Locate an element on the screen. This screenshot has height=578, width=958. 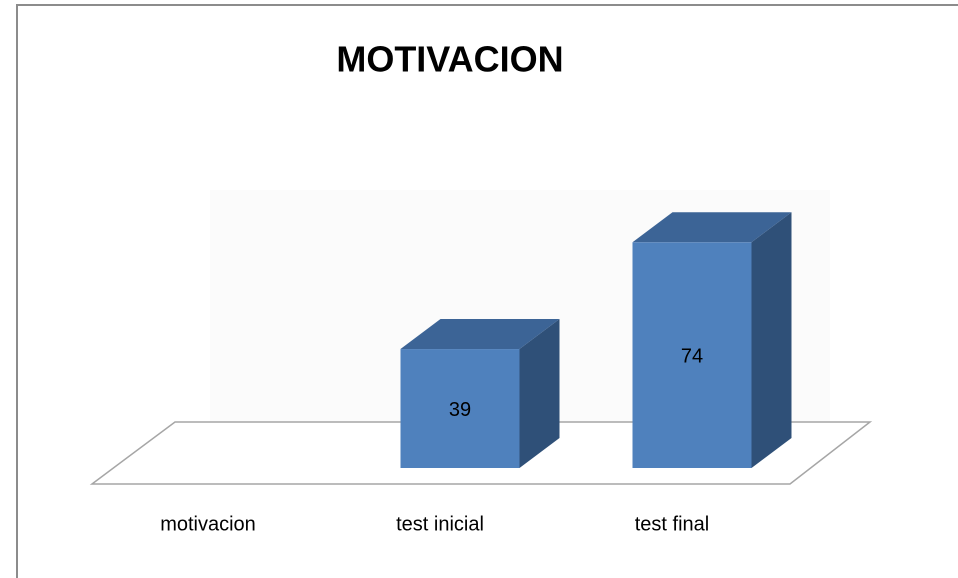
data-label: 74 is located at coordinates (692, 356).